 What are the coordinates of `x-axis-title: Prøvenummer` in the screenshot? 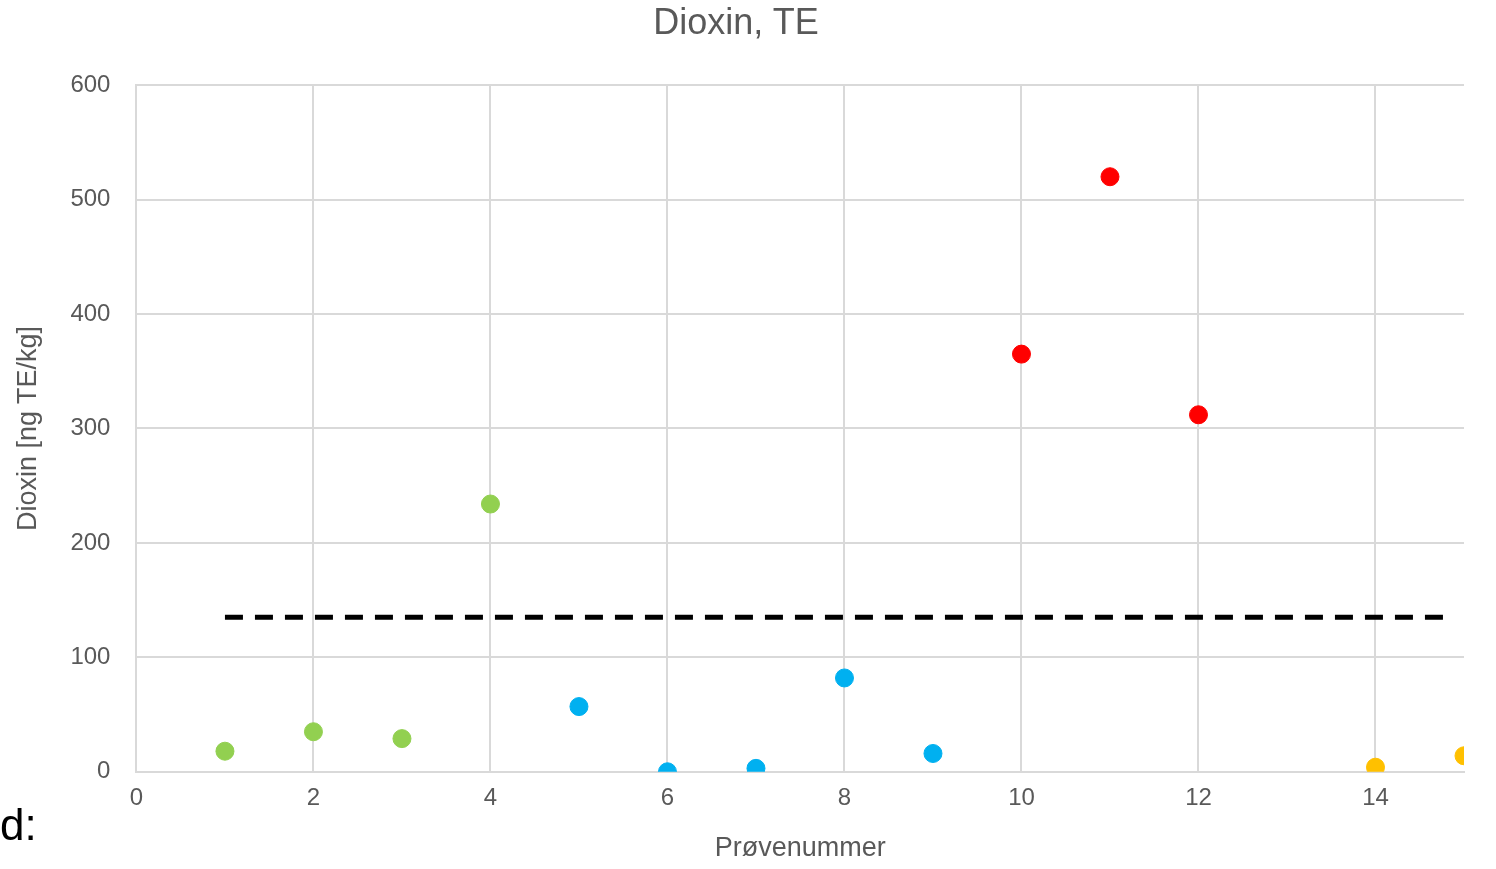 It's located at (800, 847).